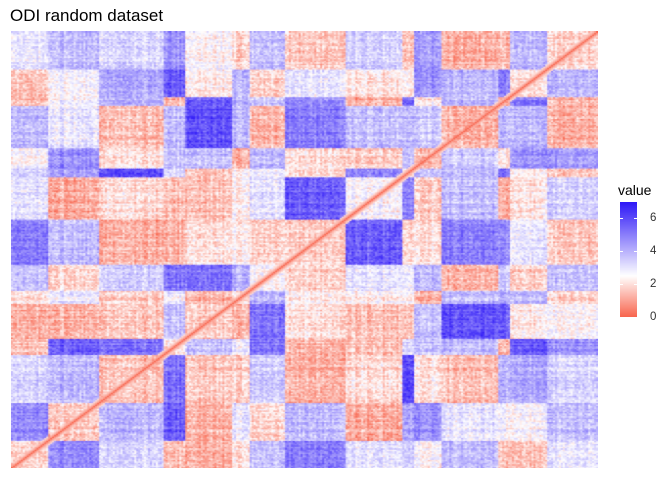 The width and height of the screenshot is (672, 480). I want to click on legend-tick-label: 0, so click(653, 317).